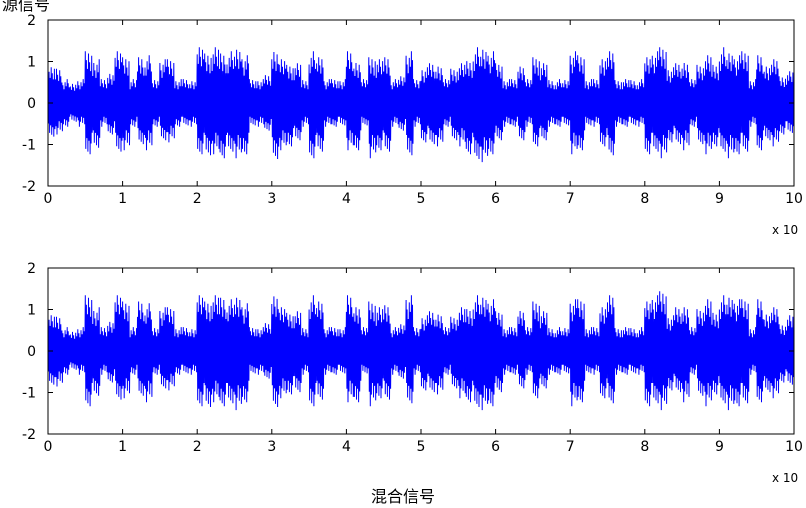 Image resolution: width=806 pixels, height=508 pixels. Describe the element at coordinates (402, 496) in the screenshot. I see `figure-caption: 混合信号` at that location.